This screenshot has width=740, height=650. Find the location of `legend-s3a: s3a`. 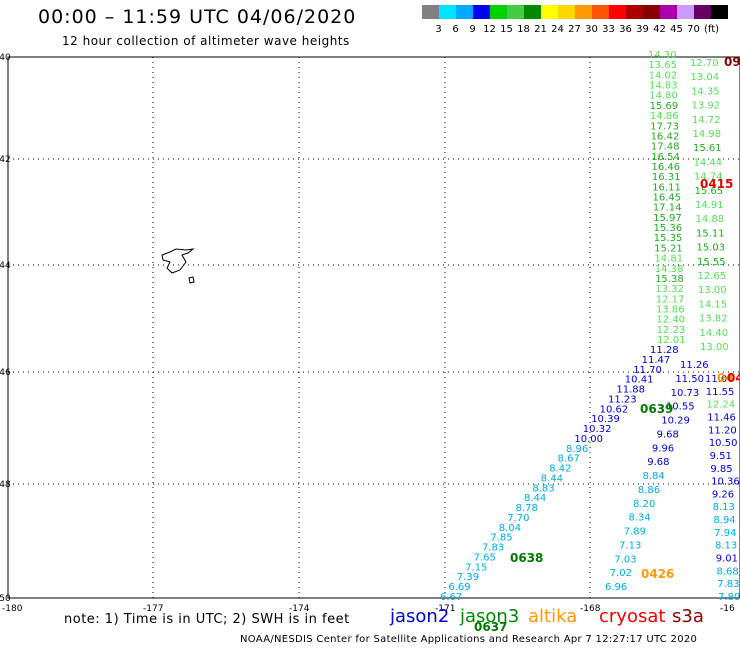

legend-s3a: s3a is located at coordinates (688, 616).